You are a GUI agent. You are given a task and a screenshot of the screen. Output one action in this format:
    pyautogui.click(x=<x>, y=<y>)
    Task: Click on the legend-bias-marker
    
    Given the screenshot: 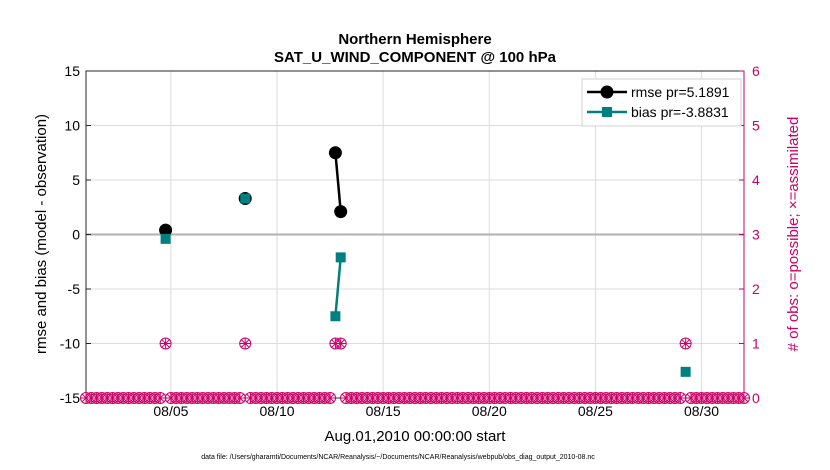 What is the action you would take?
    pyautogui.click(x=607, y=112)
    